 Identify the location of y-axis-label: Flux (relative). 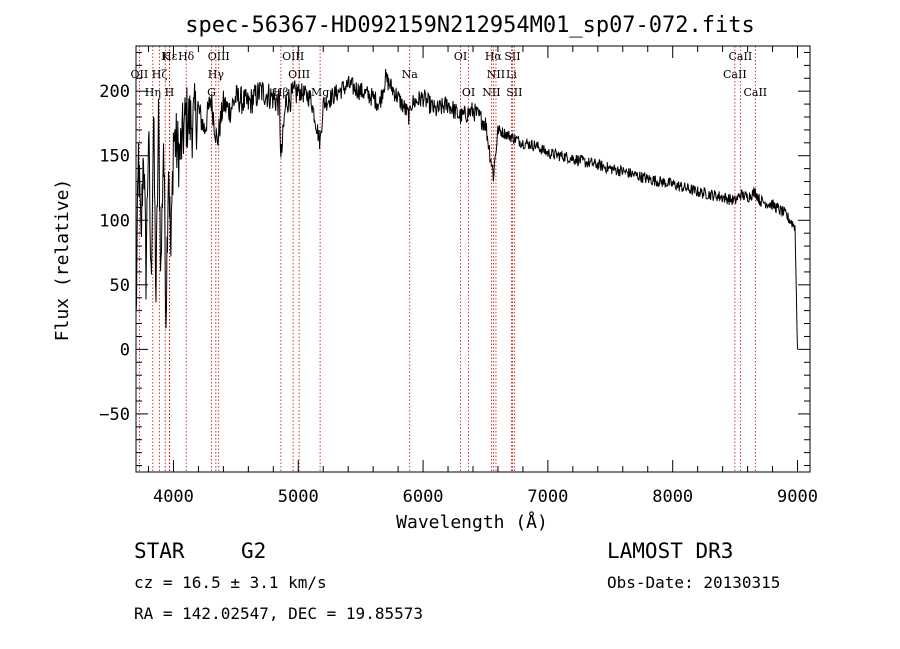
(62, 260).